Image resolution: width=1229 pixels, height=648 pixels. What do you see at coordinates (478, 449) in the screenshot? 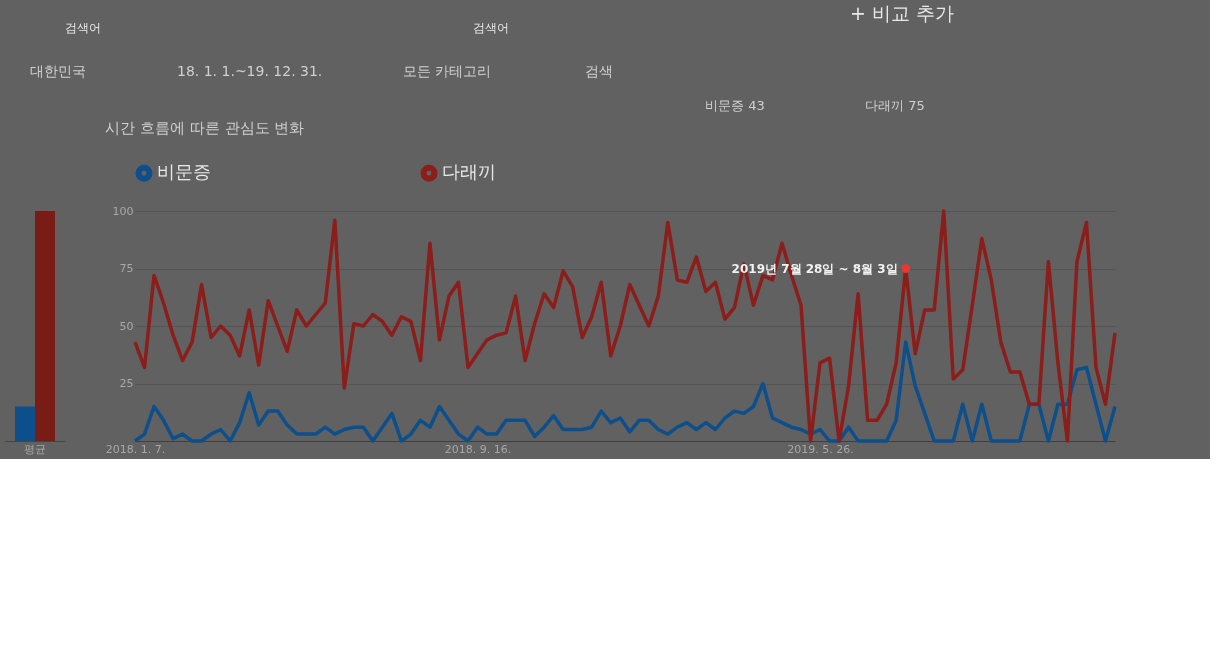
I see `x-tick-label: 2018. 9. 16.` at bounding box center [478, 449].